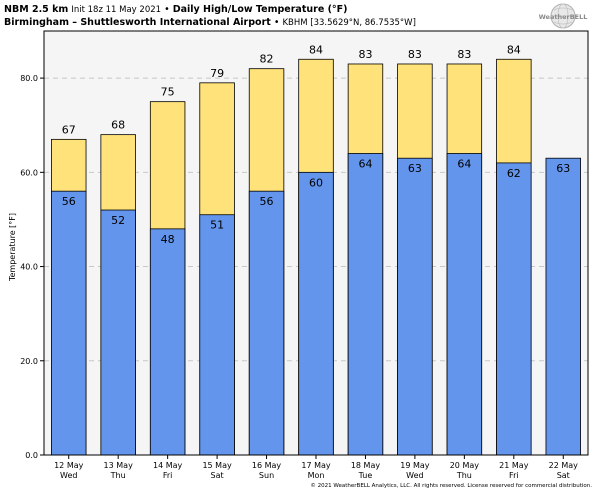  I want to click on x-tick-date: 17 May, so click(316, 465).